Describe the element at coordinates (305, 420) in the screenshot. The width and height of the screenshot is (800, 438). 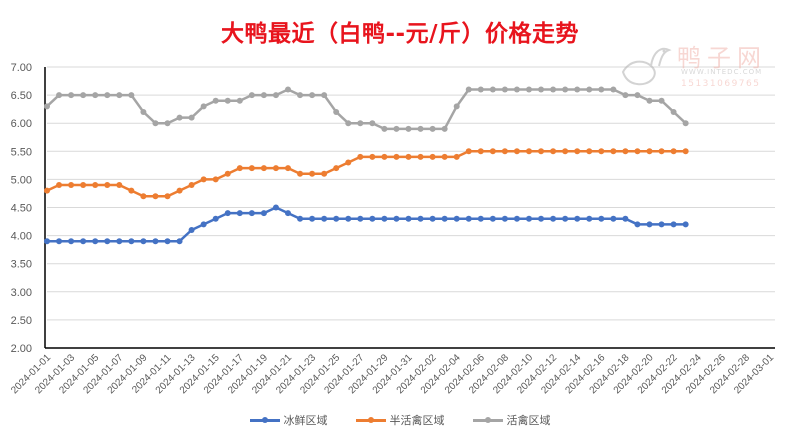
I see `legend-label: 冰鲜区域` at that location.